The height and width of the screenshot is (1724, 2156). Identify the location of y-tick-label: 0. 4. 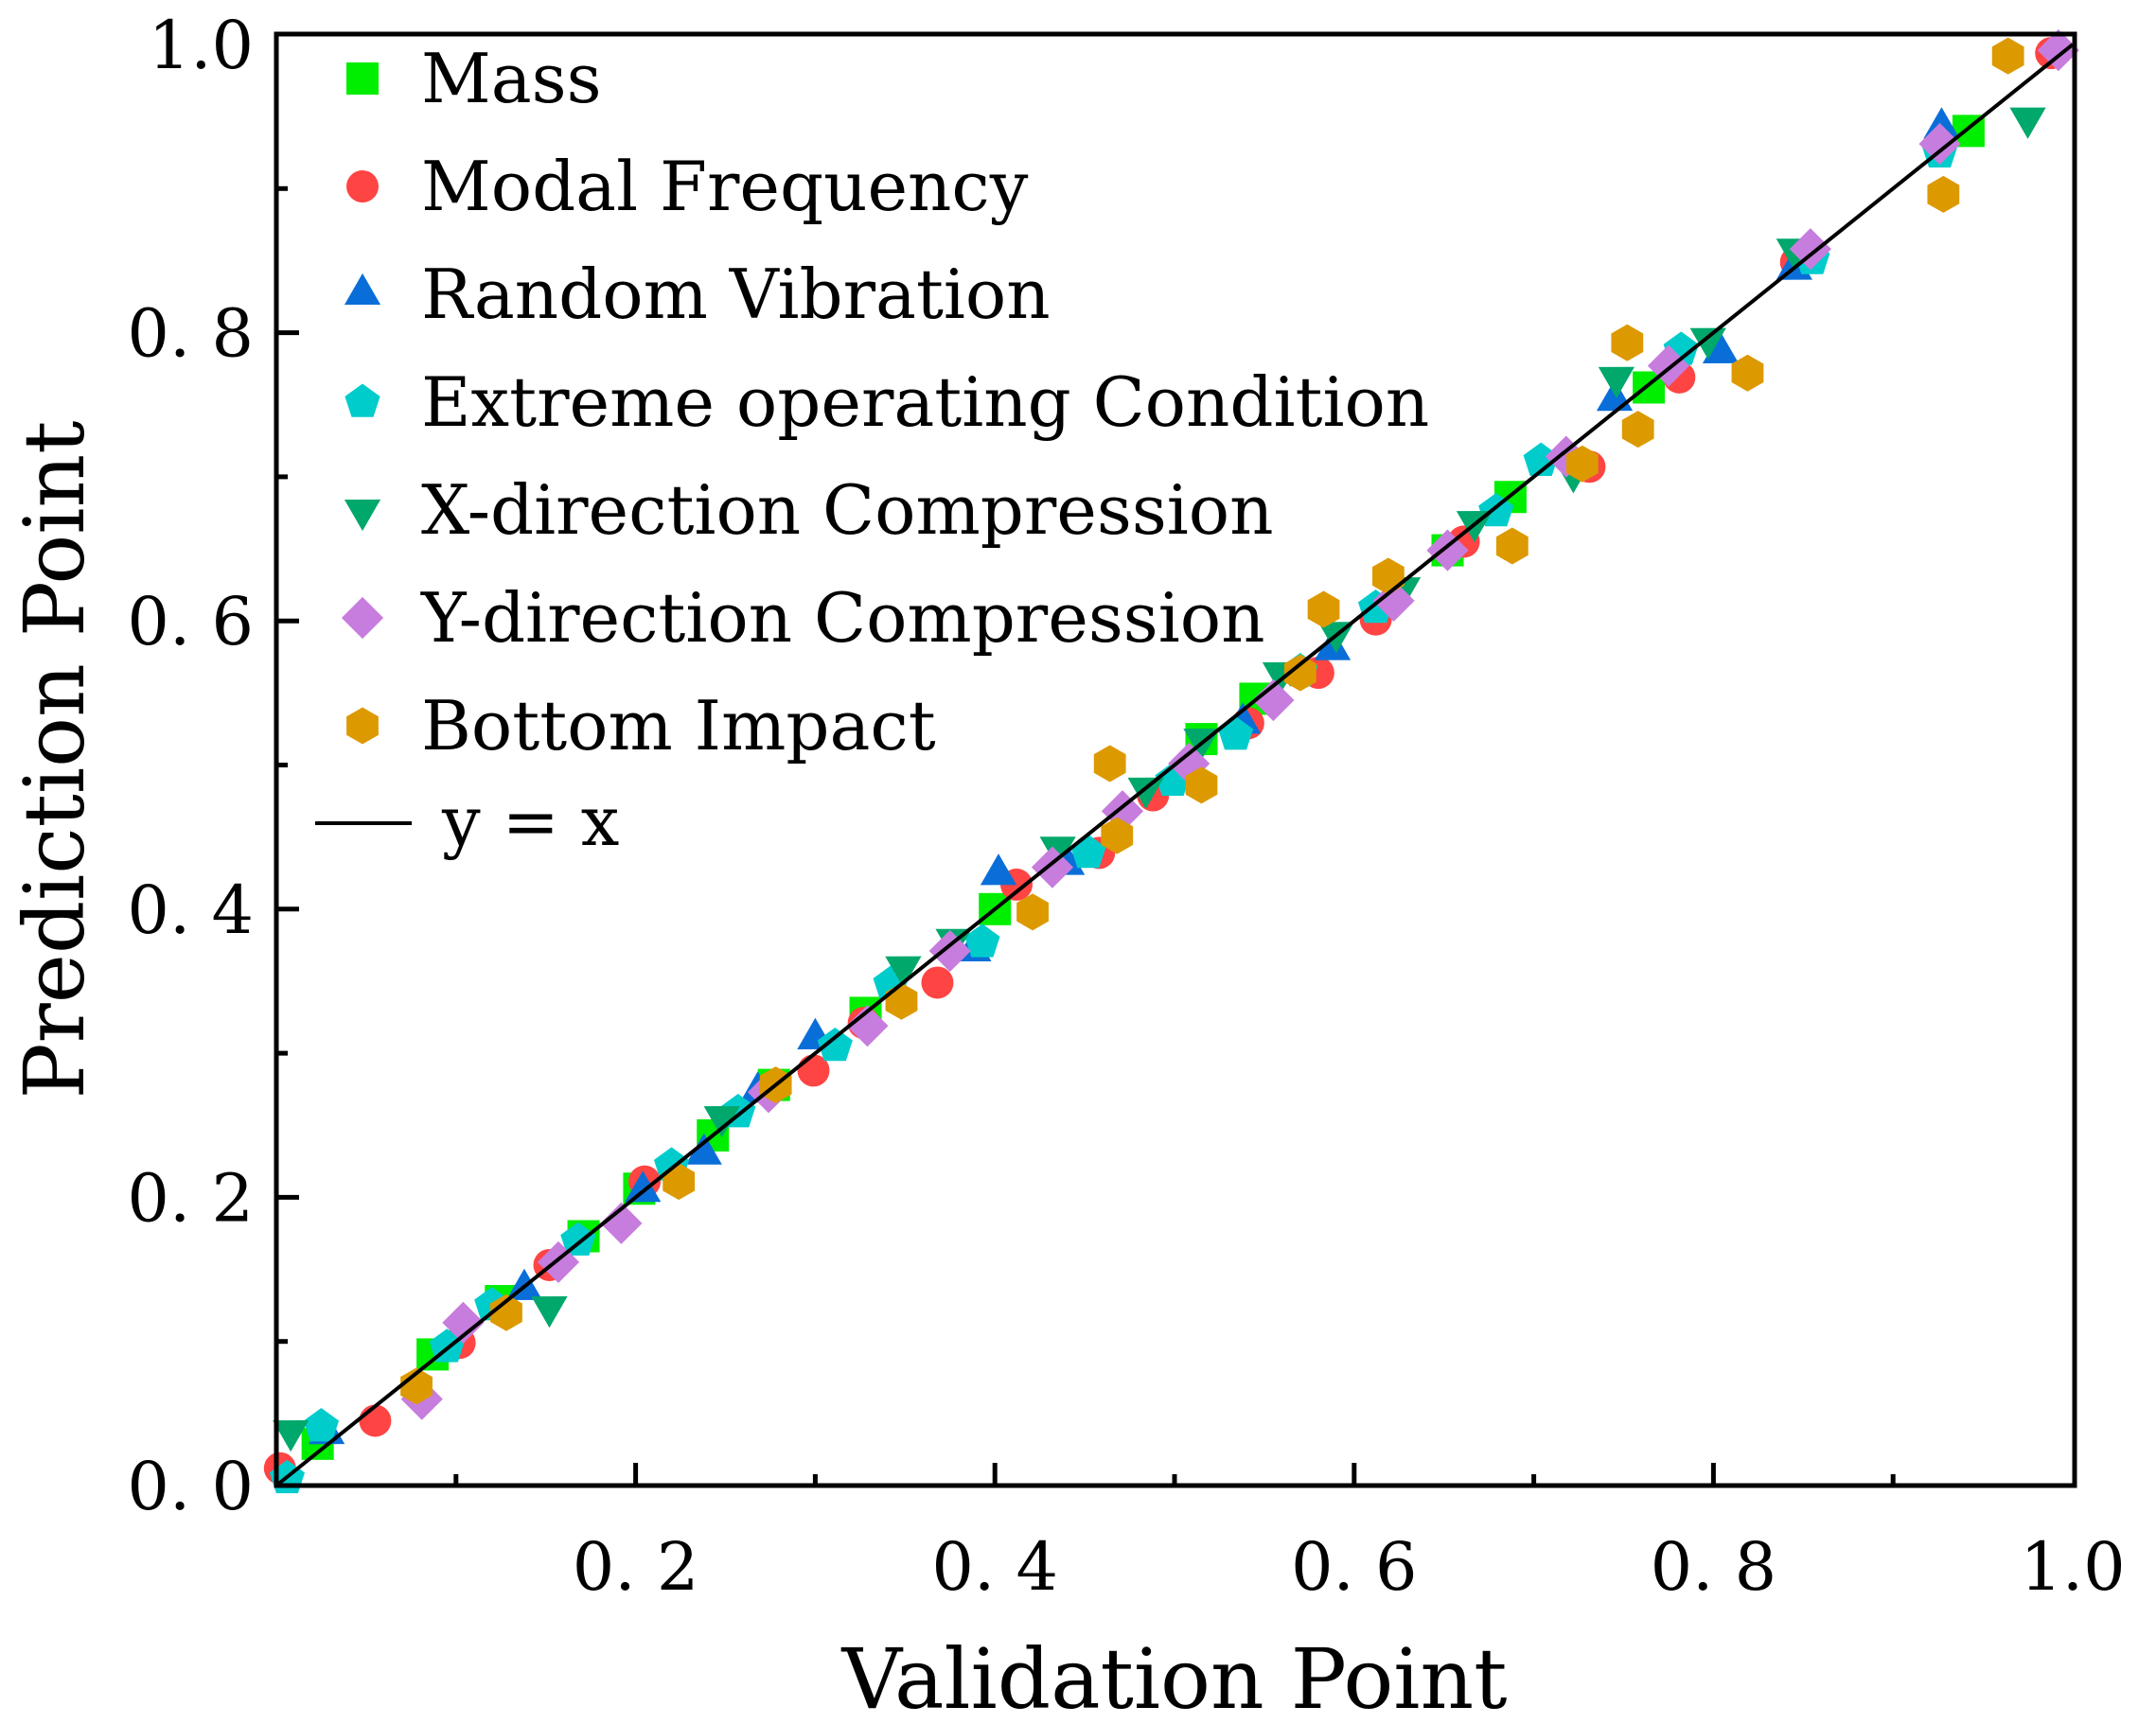
(190, 910).